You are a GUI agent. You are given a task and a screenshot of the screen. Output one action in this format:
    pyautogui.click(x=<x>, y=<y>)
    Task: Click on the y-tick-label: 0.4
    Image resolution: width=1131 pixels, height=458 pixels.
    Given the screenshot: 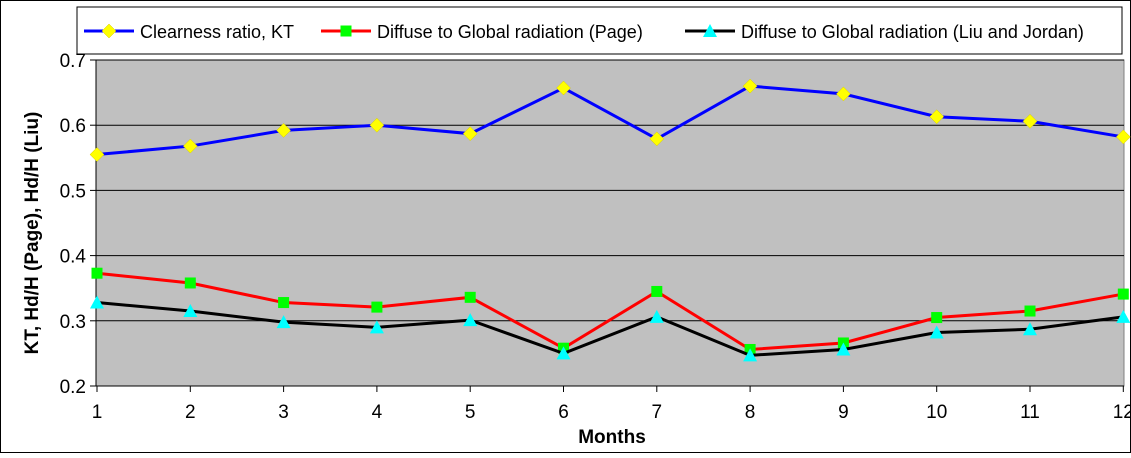 What is the action you would take?
    pyautogui.click(x=73, y=257)
    